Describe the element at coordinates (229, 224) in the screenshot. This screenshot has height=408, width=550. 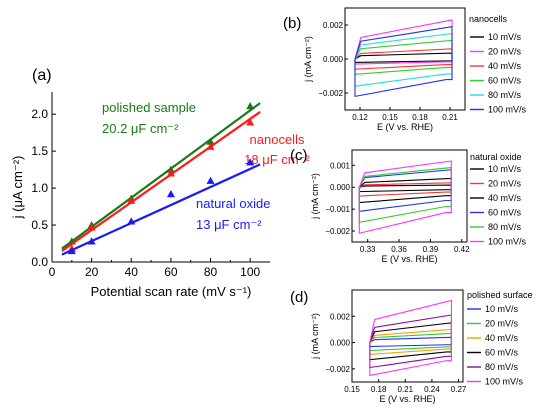
I see `series-annotation: 13 μF cm⁻²` at that location.